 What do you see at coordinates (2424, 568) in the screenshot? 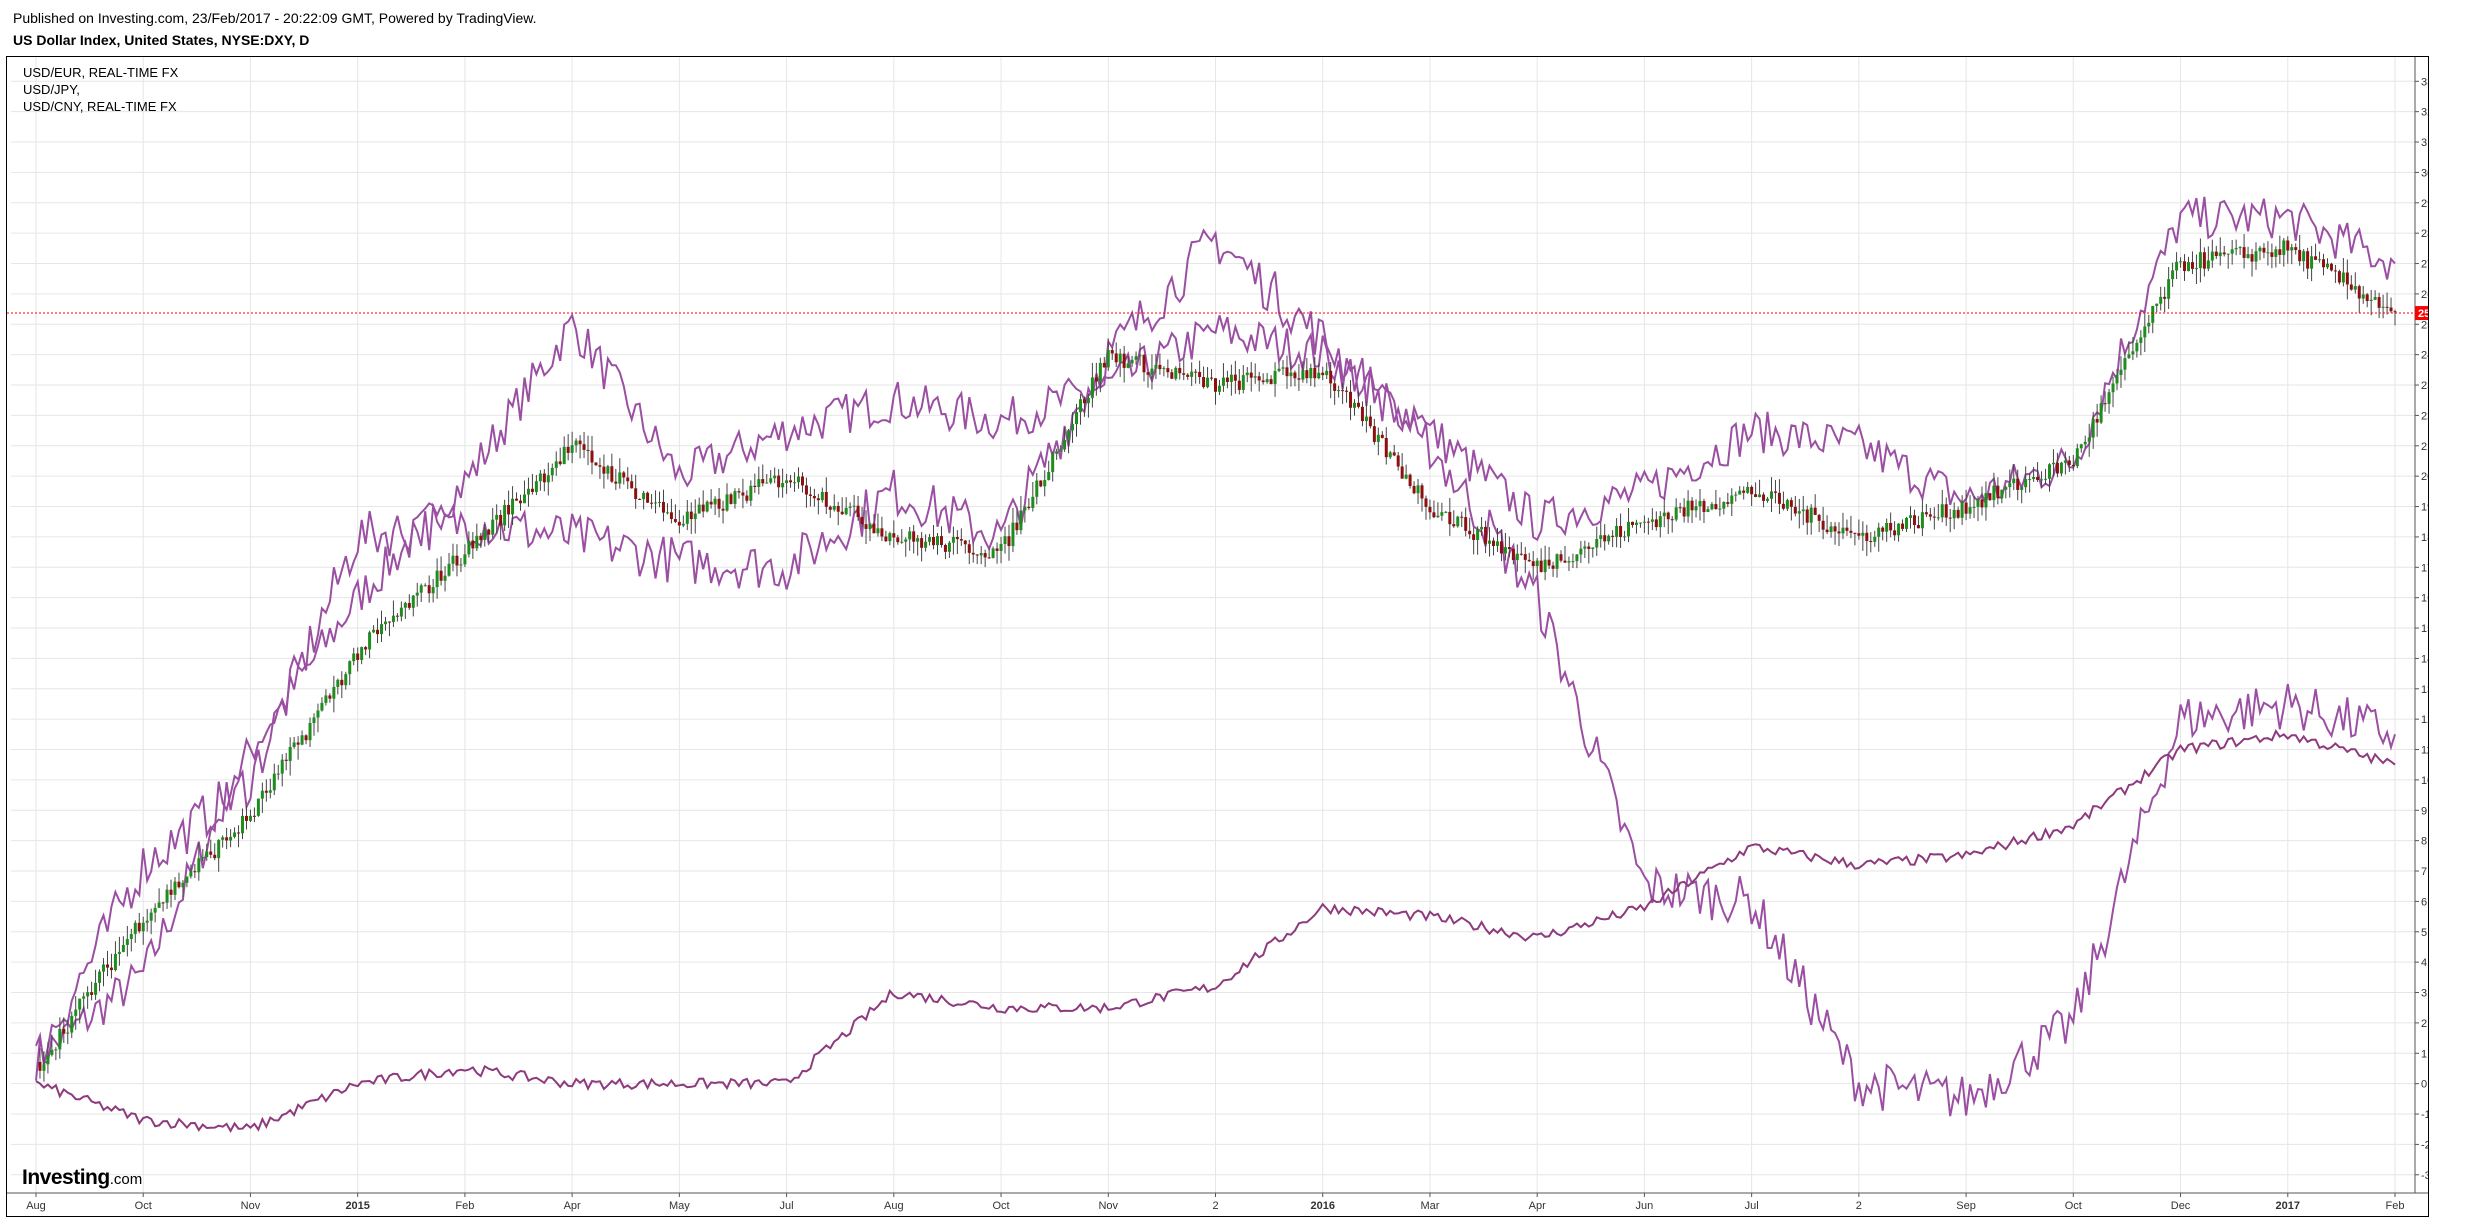
I see `y-tick-label: 17.00%` at bounding box center [2424, 568].